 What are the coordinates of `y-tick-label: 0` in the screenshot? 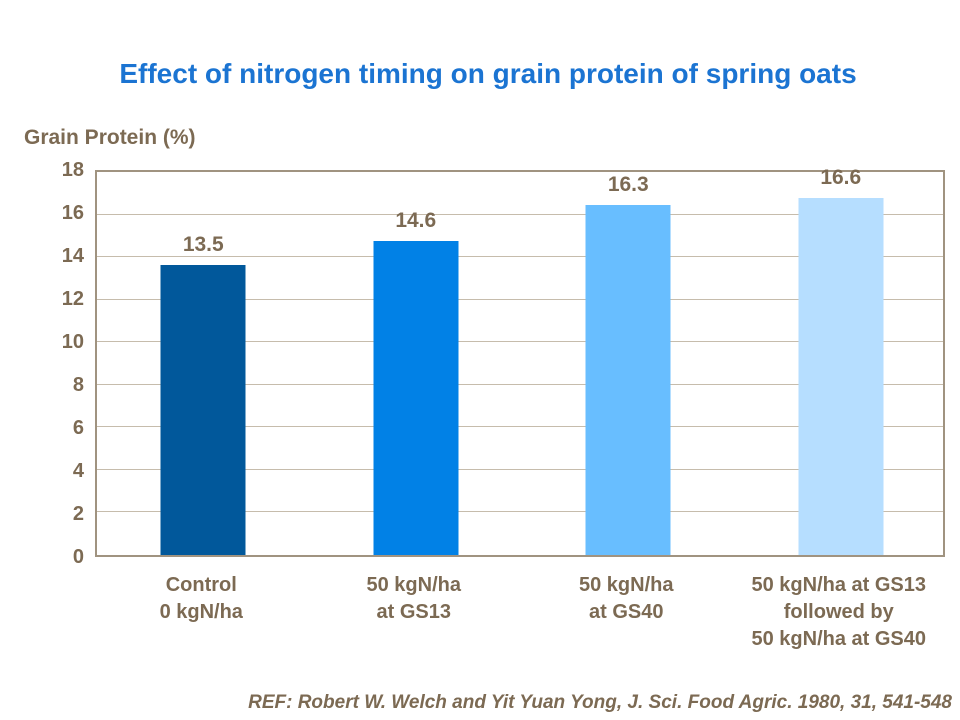 It's located at (78, 557).